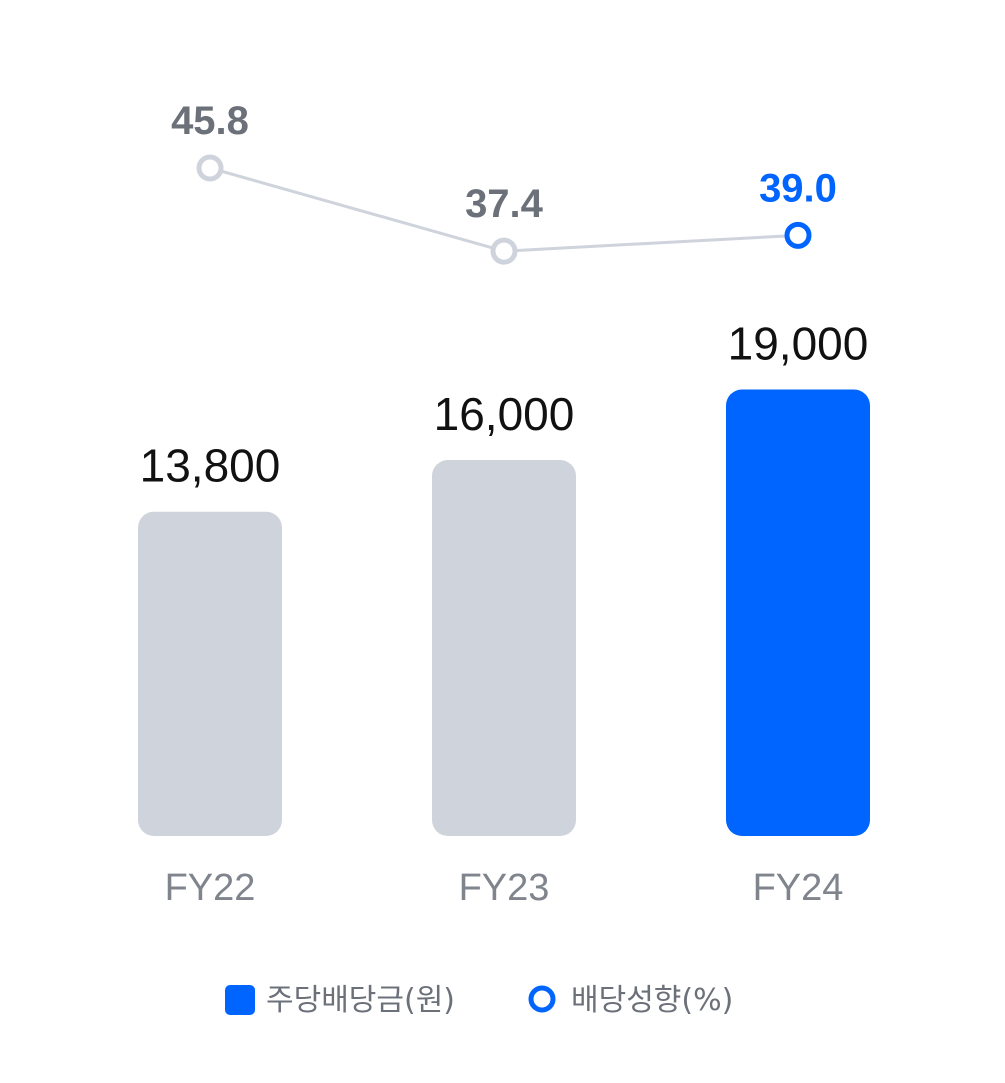 This screenshot has height=1083, width=1005. Describe the element at coordinates (504, 648) in the screenshot. I see `bar-fy23` at that location.